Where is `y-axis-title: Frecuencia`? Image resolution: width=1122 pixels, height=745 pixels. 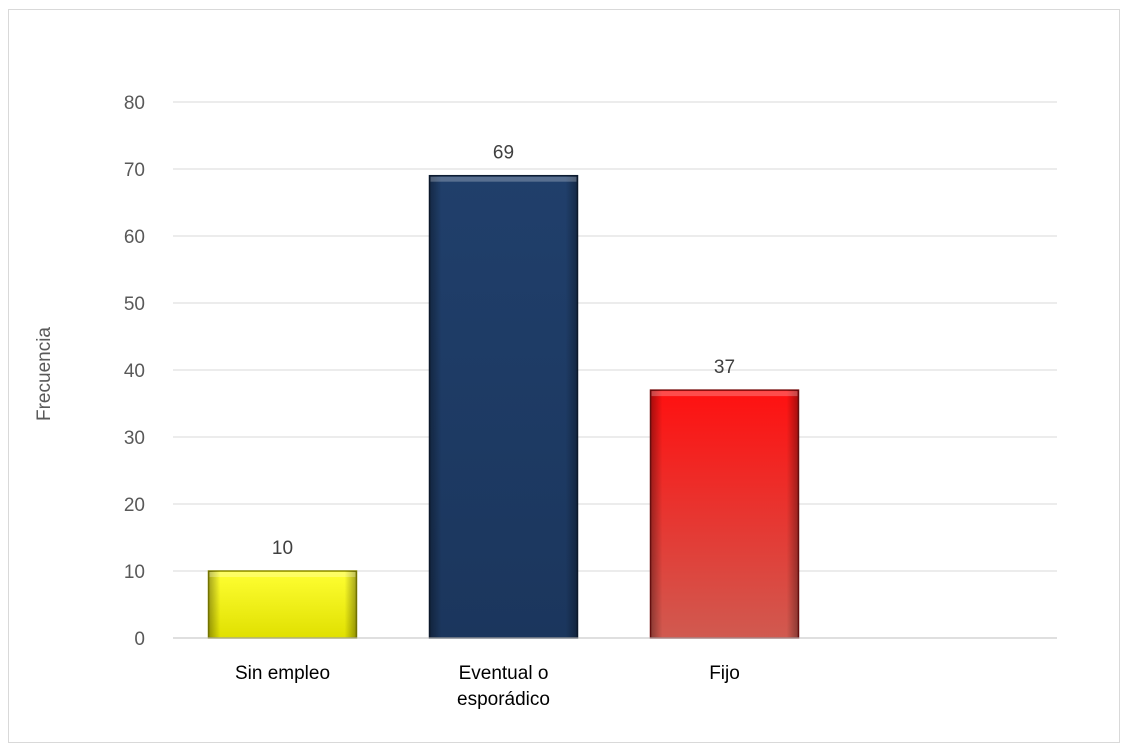
y-axis-title: Frecuencia is located at coordinates (44, 374).